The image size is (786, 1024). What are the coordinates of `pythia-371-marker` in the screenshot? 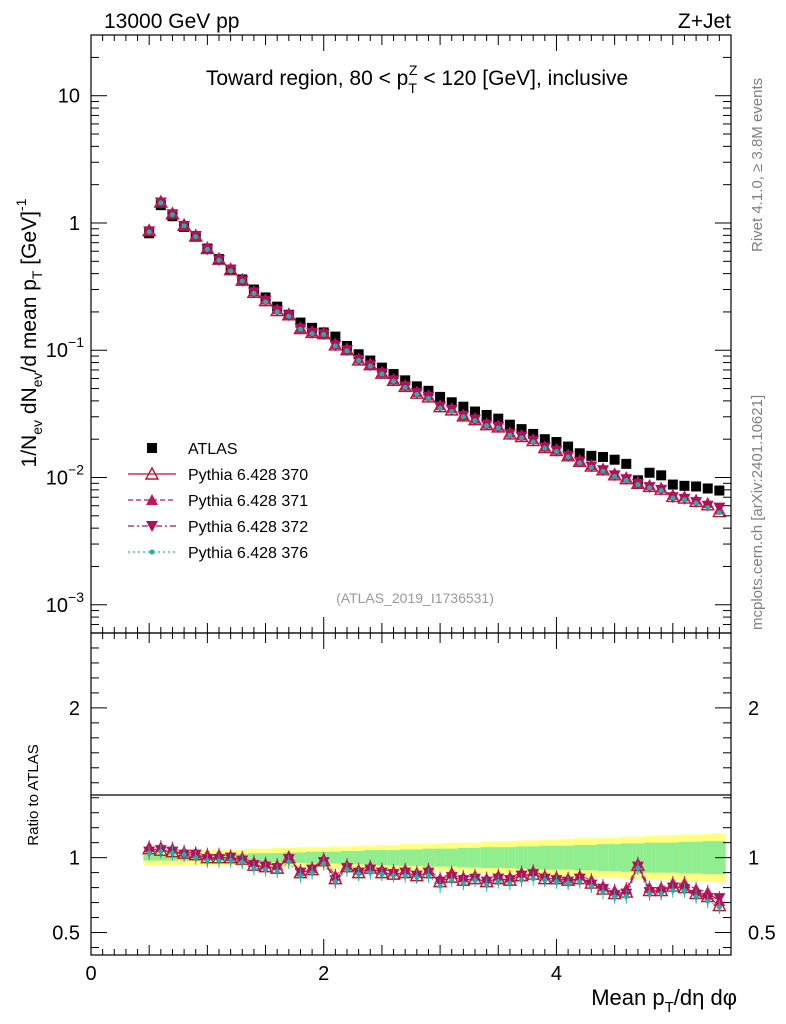 It's located at (152, 499).